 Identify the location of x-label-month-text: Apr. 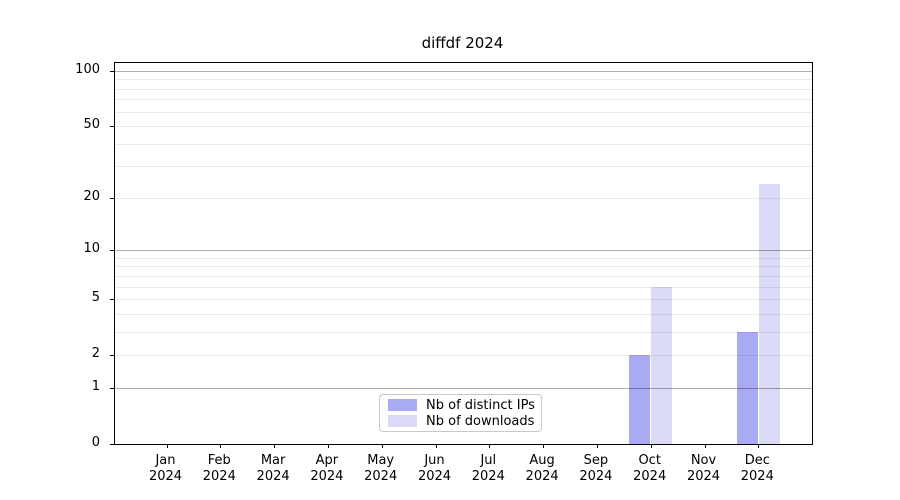
(327, 460).